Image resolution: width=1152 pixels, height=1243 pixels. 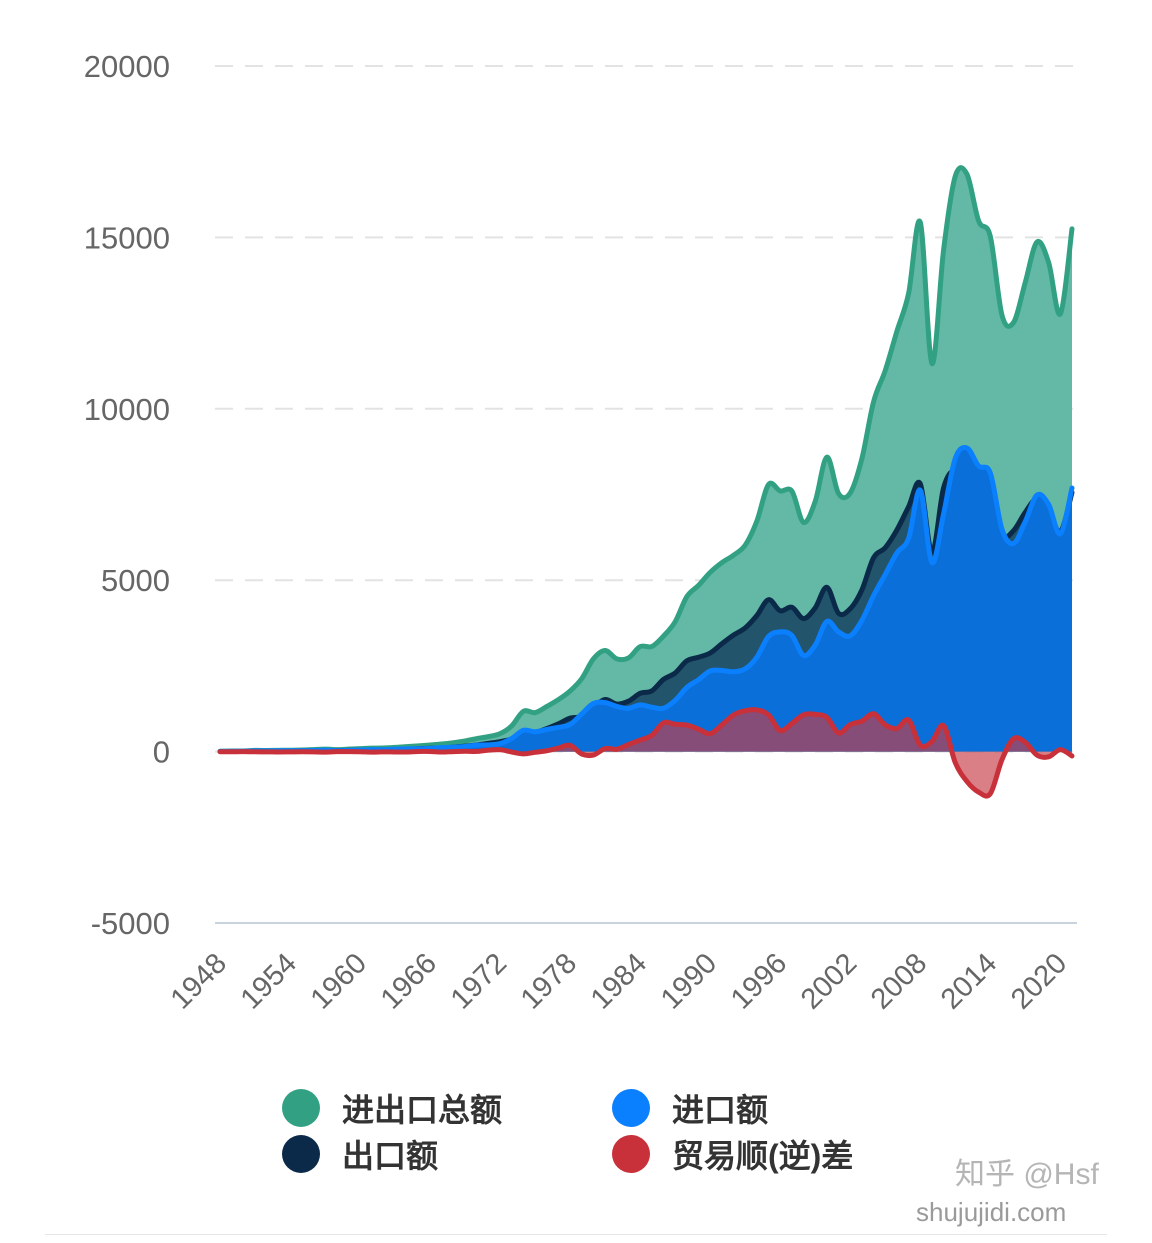 I want to click on x-tick-label: 1960, so click(x=339, y=981).